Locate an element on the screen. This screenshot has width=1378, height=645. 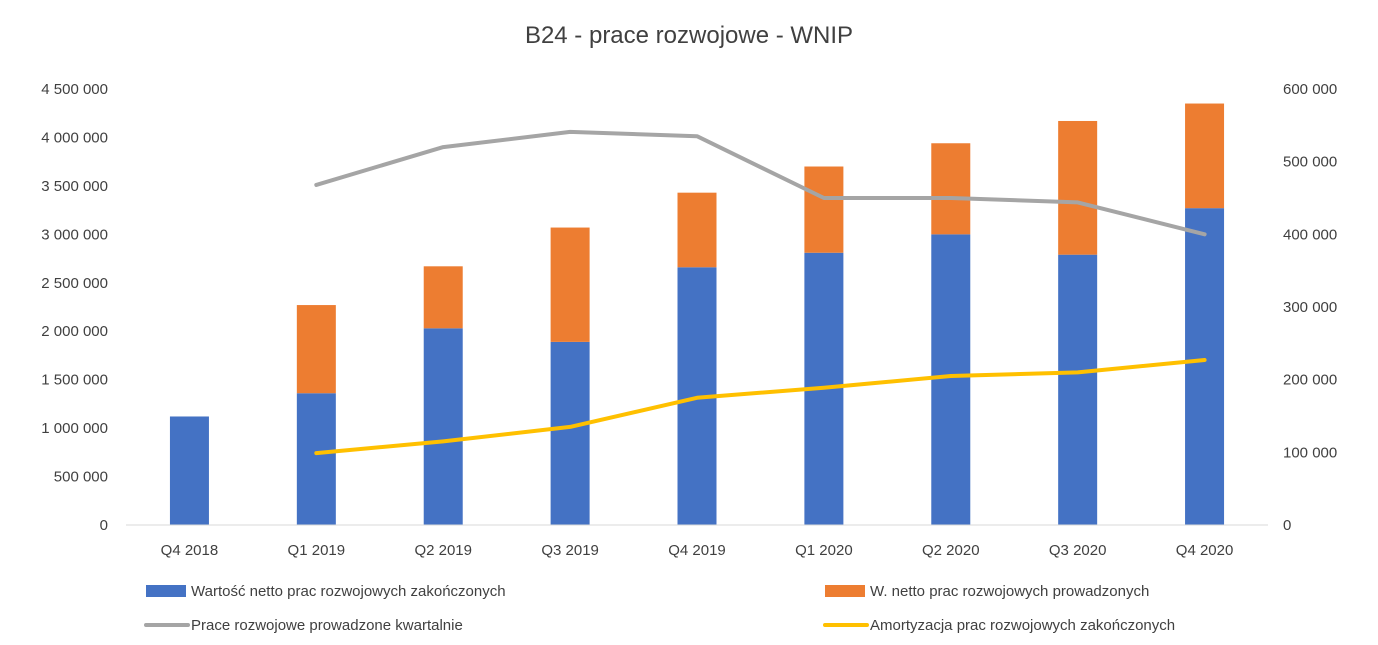
legend-completed-swatch is located at coordinates (166, 591).